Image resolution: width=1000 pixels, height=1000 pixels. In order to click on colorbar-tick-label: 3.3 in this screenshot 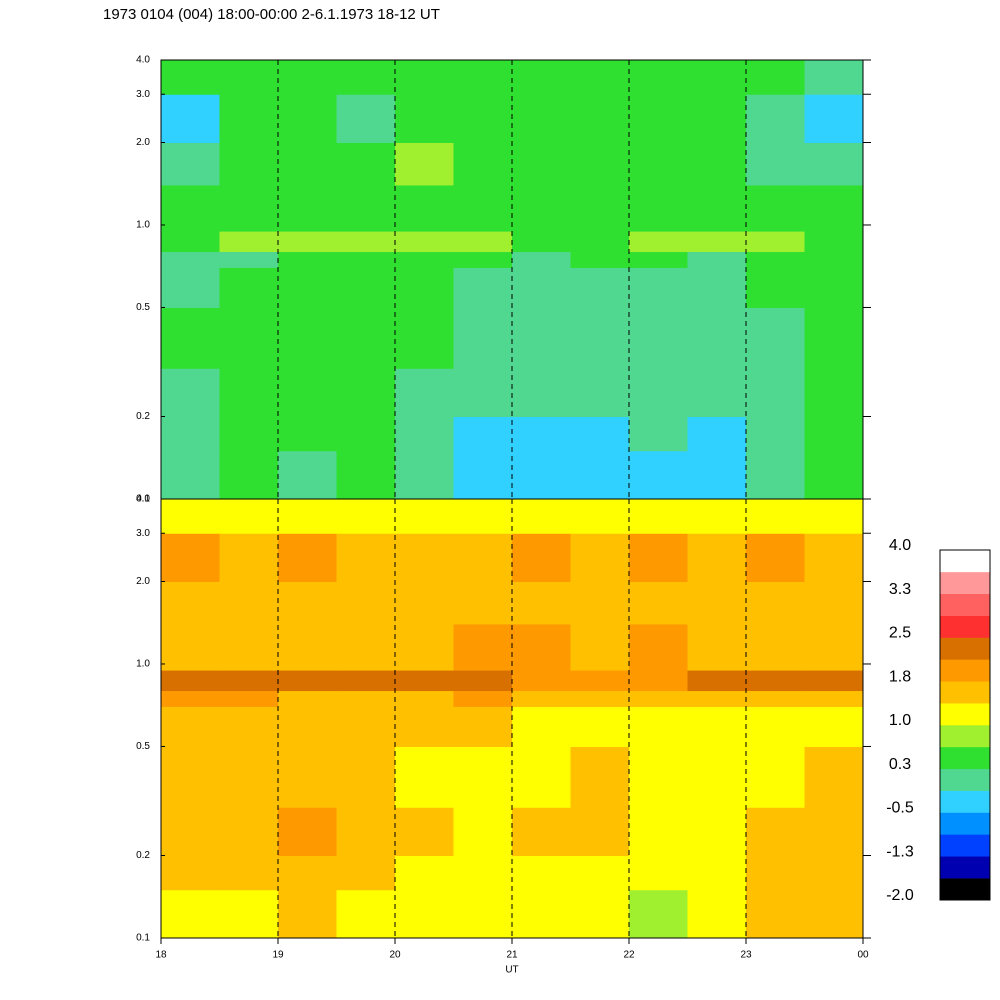, I will do `click(900, 589)`.